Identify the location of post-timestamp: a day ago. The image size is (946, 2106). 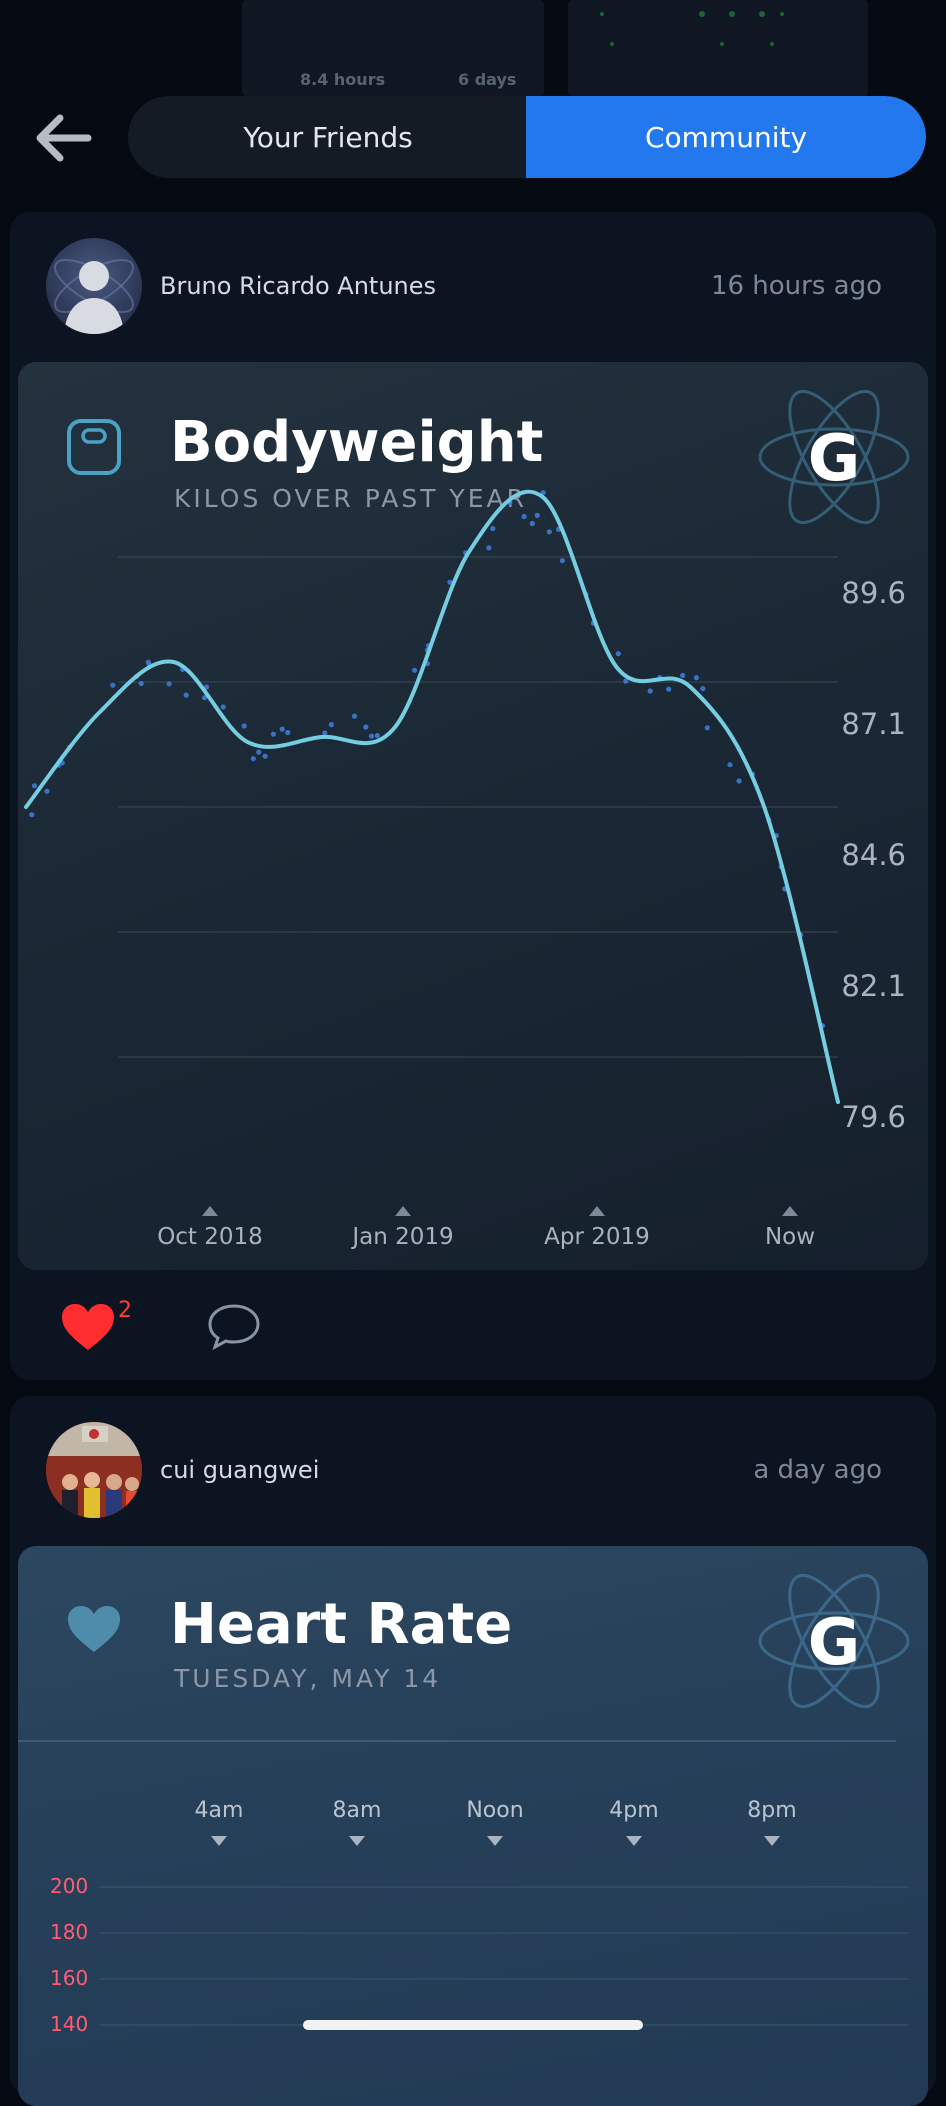
(817, 1470).